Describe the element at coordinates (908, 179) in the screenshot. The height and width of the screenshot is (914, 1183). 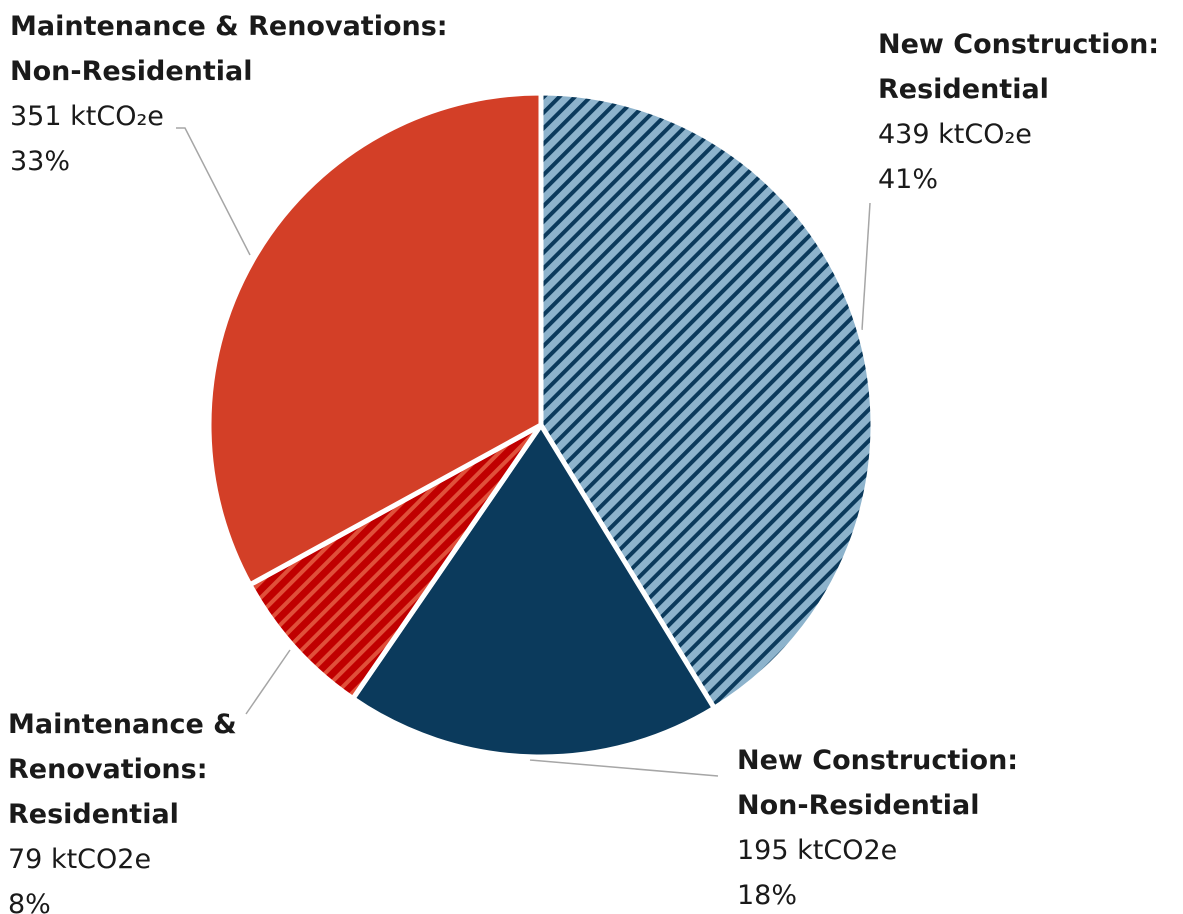
I see `percent-label: 41%` at that location.